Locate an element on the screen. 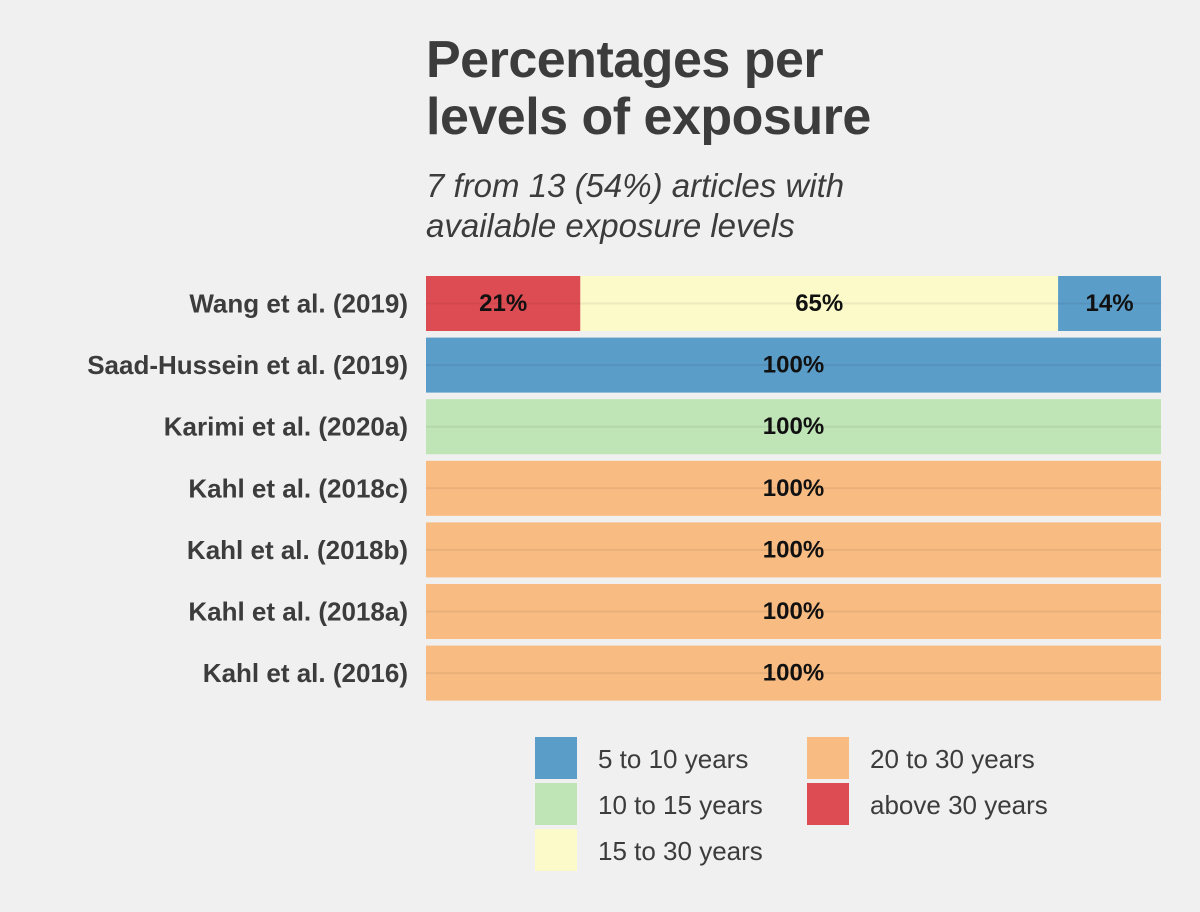 Image resolution: width=1200 pixels, height=912 pixels. data-label: 21% is located at coordinates (503, 303).